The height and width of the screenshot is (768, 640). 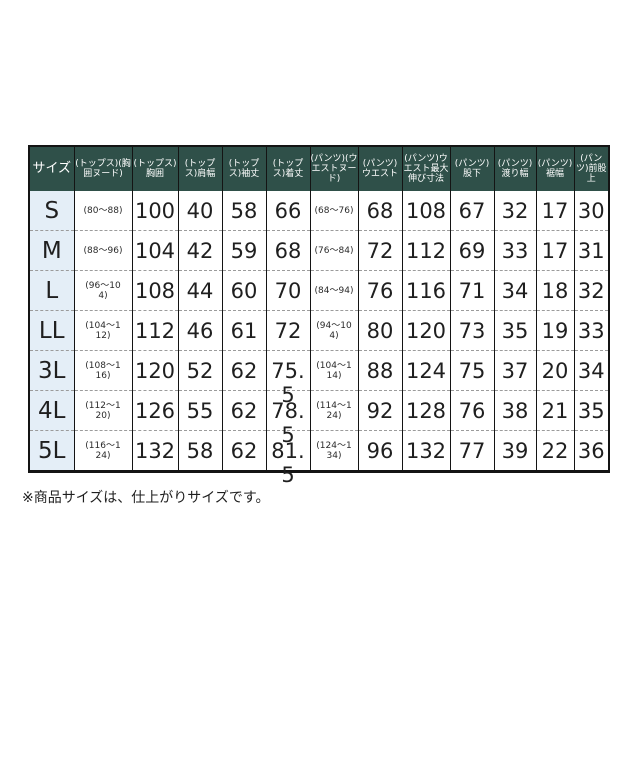 I want to click on size-label-cell: LL, so click(x=51, y=330).